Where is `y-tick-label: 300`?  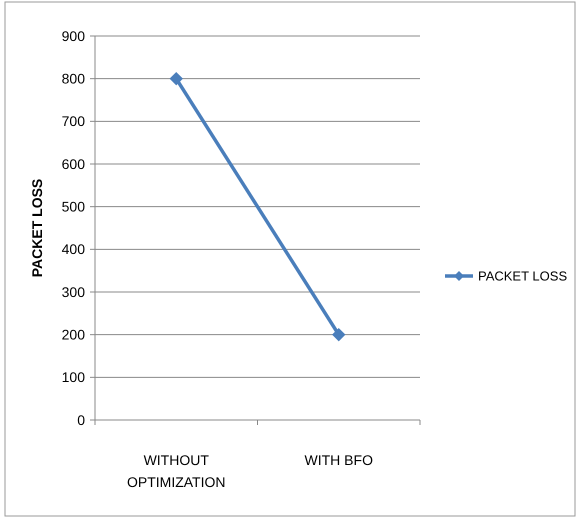
y-tick-label: 300 is located at coordinates (74, 292).